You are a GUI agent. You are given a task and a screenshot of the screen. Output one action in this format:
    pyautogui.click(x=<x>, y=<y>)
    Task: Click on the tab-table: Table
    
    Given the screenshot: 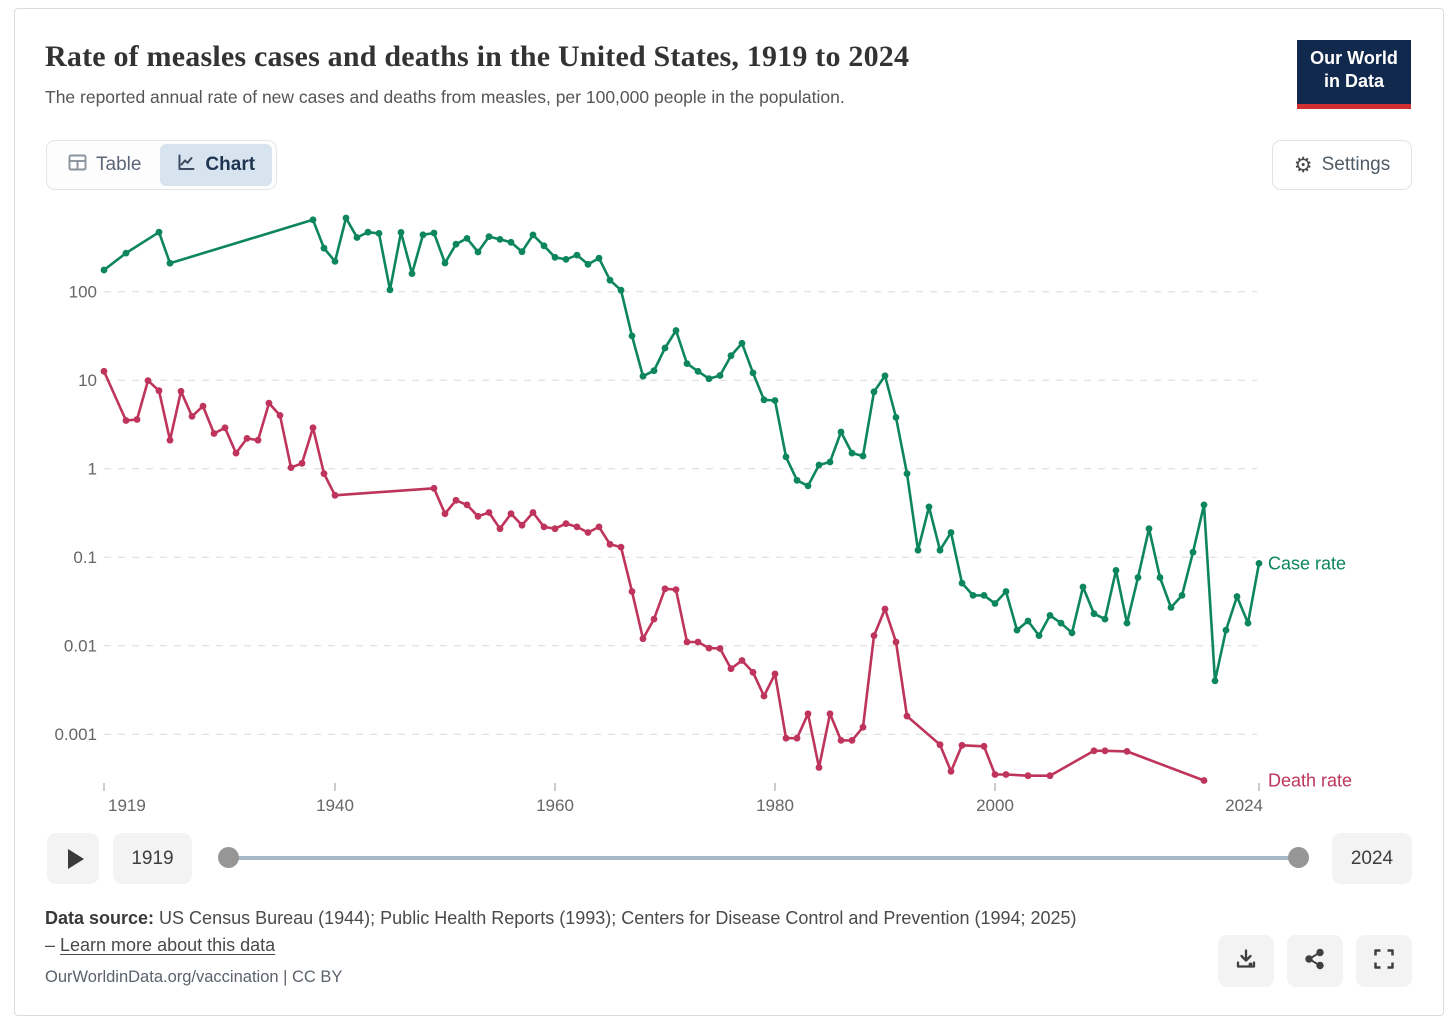 What is the action you would take?
    pyautogui.click(x=104, y=165)
    